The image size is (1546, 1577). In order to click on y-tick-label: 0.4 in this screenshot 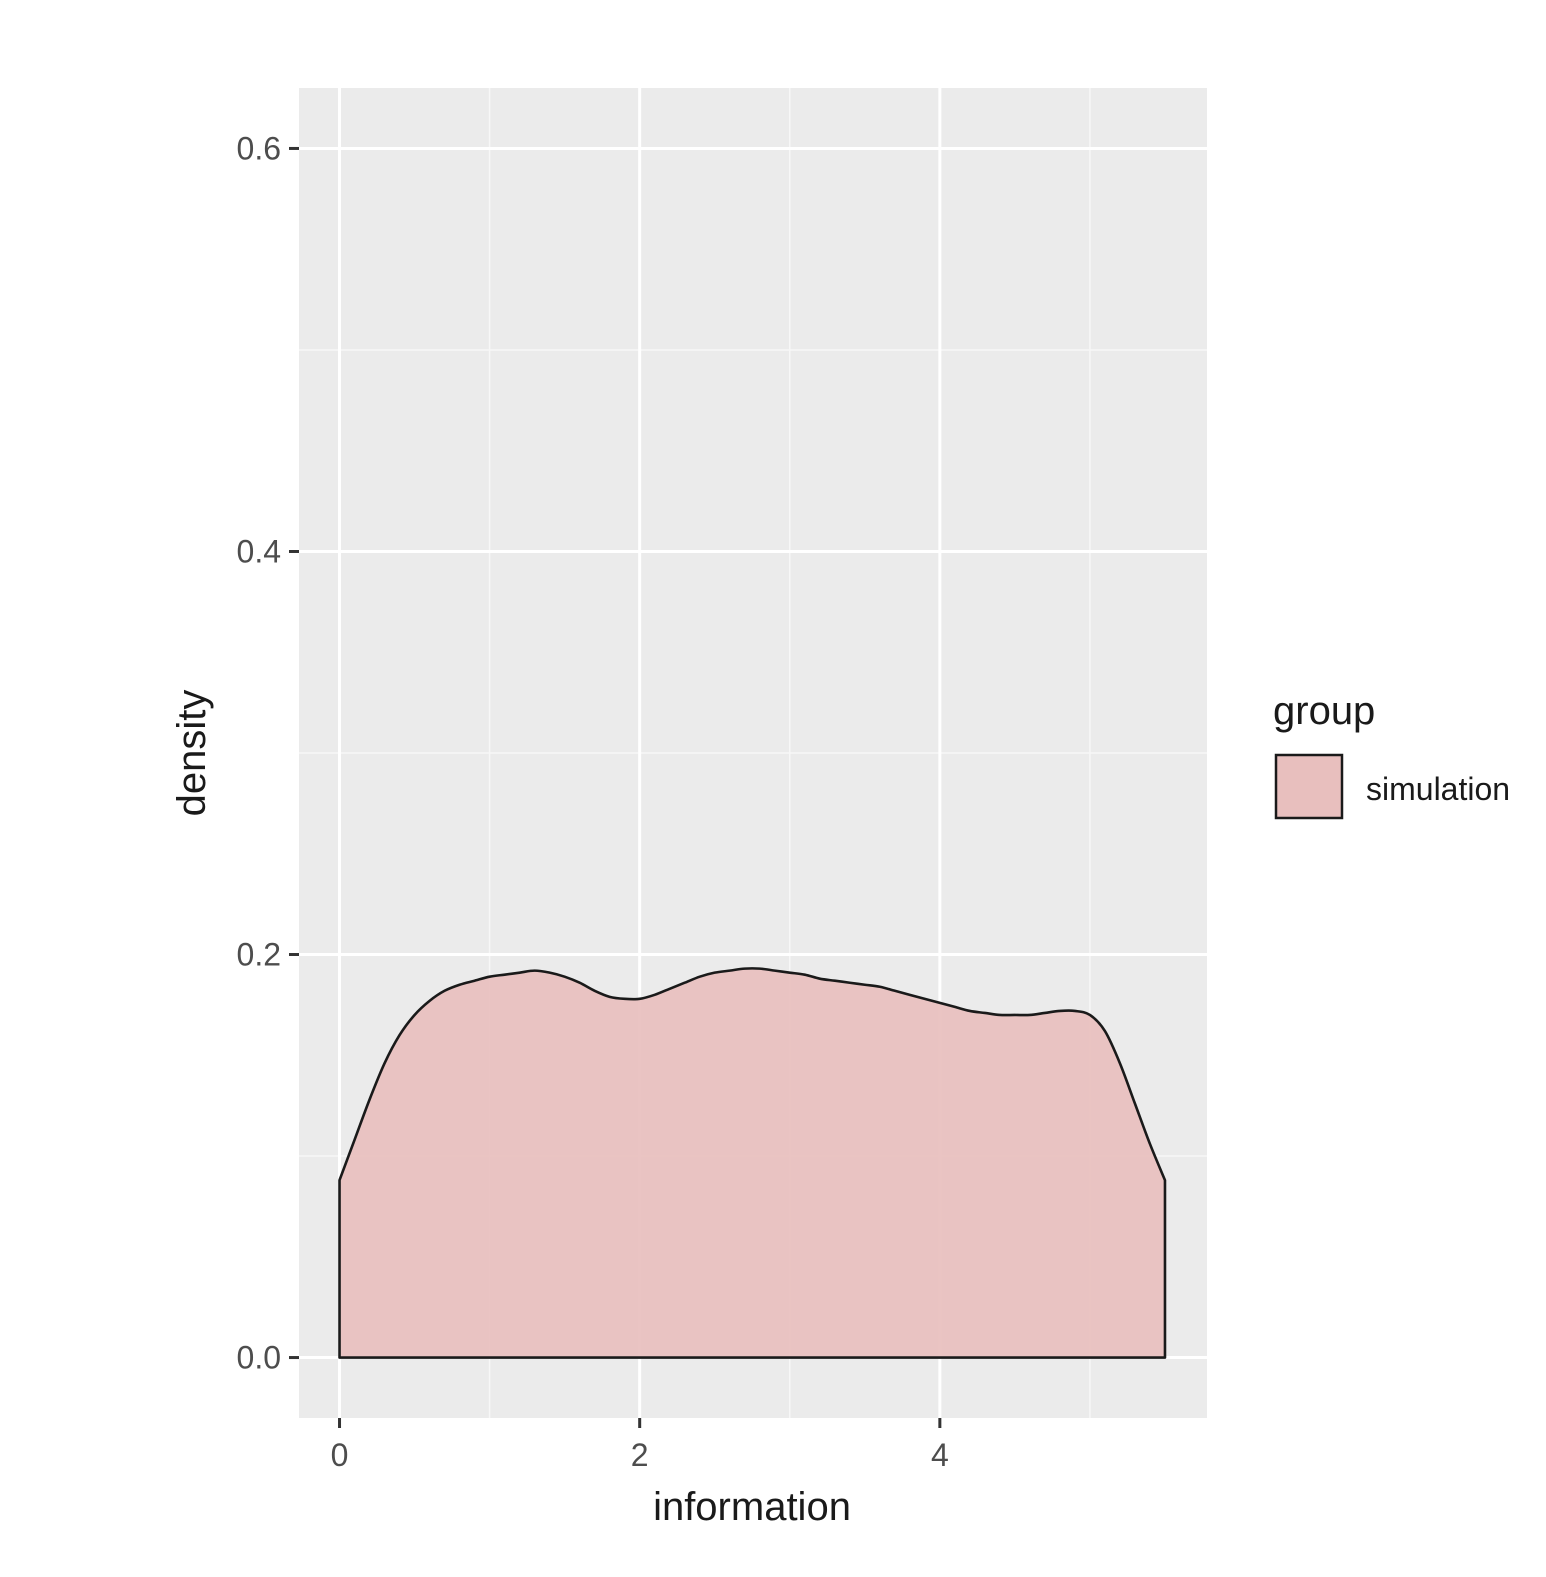, I will do `click(259, 551)`.